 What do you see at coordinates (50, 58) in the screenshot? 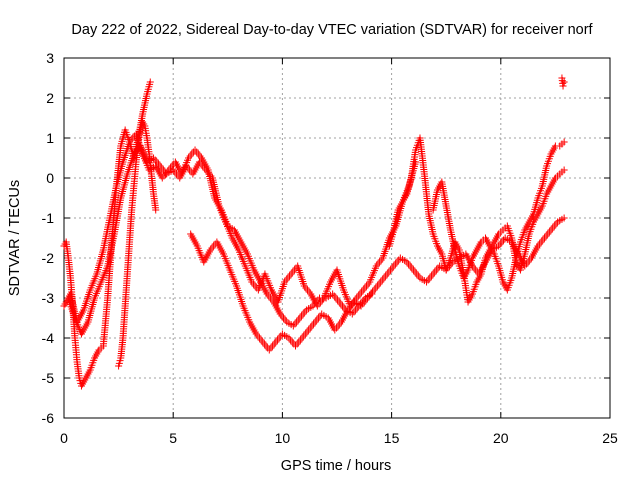
I see `y-tick-label: 3` at bounding box center [50, 58].